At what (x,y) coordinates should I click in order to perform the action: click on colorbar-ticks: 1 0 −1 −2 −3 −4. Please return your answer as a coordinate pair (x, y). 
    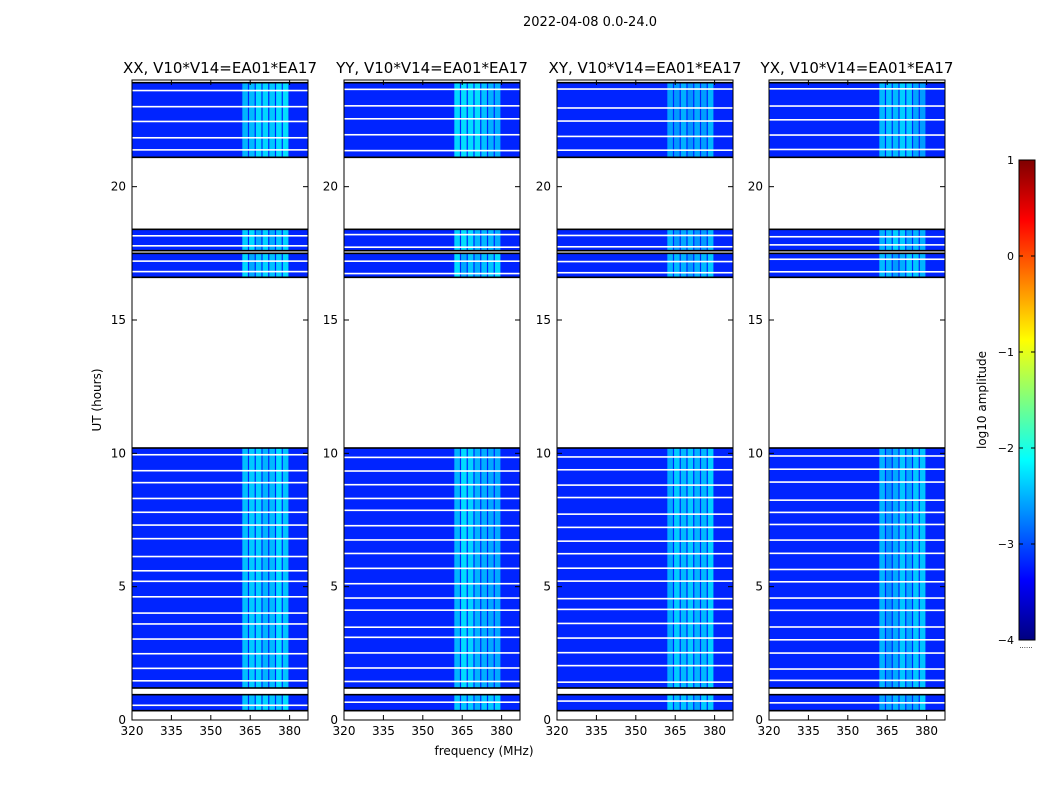
    Looking at the image, I should click on (1016, 400).